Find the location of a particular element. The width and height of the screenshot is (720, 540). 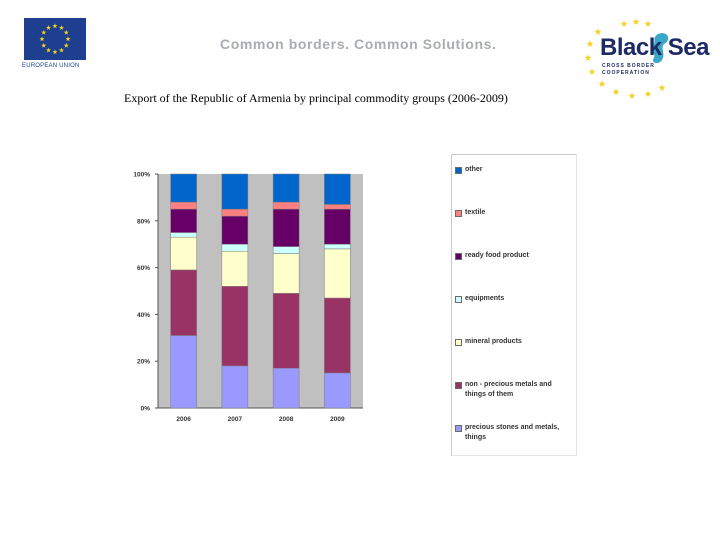

x-tick-label: 2006 is located at coordinates (183, 419).